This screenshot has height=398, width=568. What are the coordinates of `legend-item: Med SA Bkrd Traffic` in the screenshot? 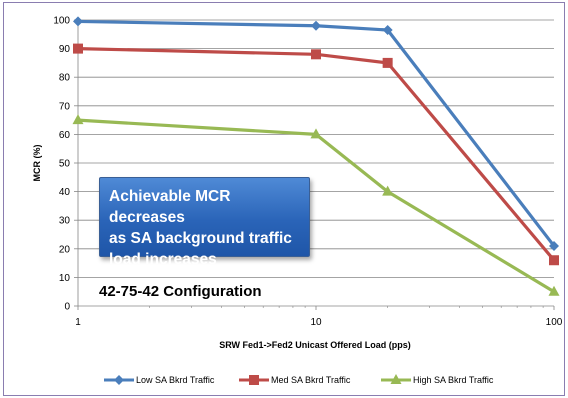 It's located at (295, 380).